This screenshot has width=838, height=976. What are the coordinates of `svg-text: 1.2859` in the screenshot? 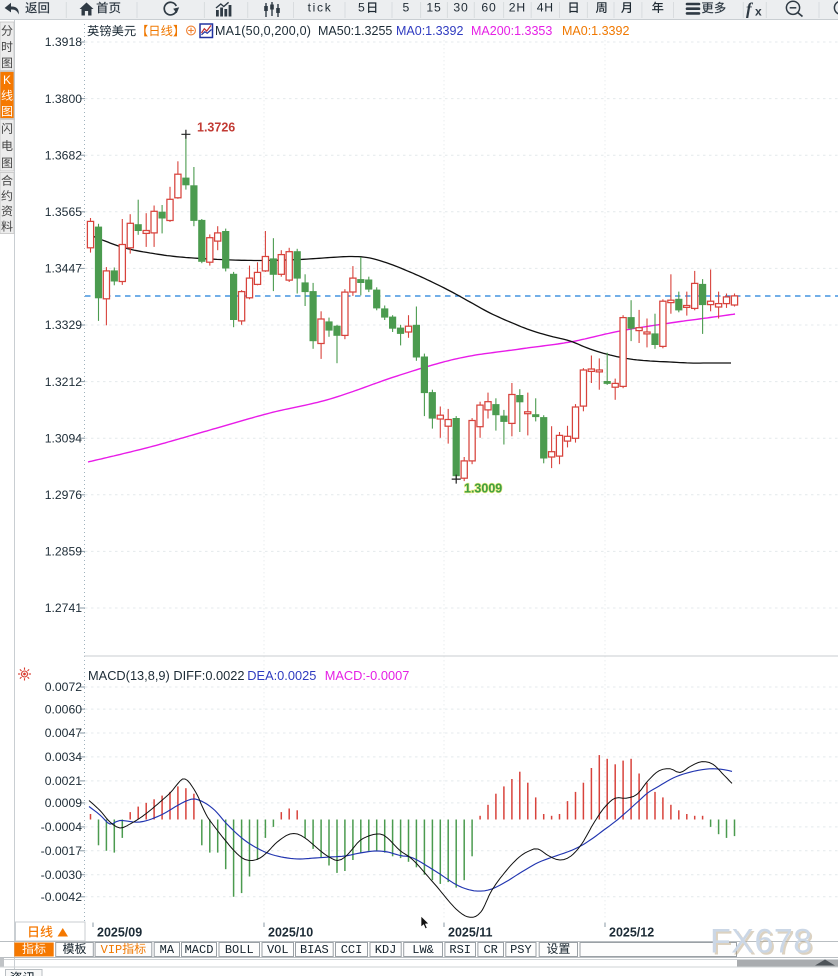 It's located at (63, 552).